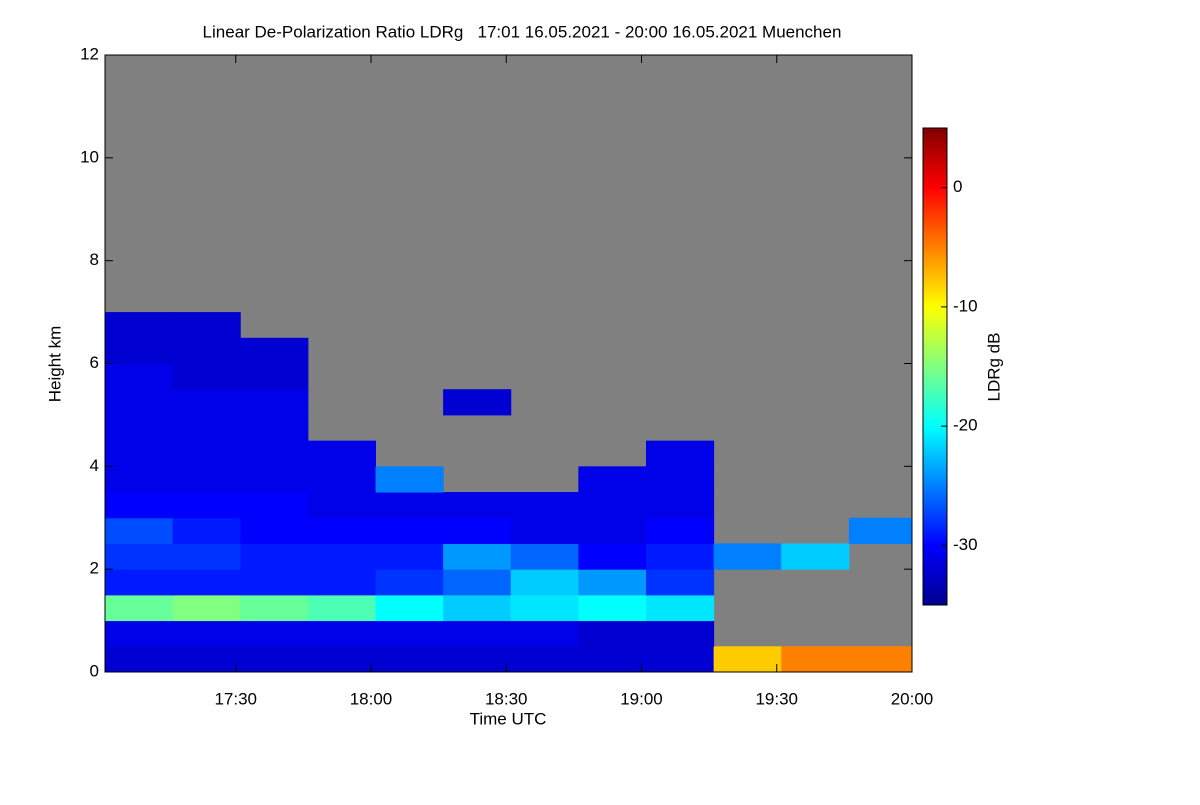 Image resolution: width=1200 pixels, height=805 pixels. I want to click on y-tick-label: 0, so click(94, 670).